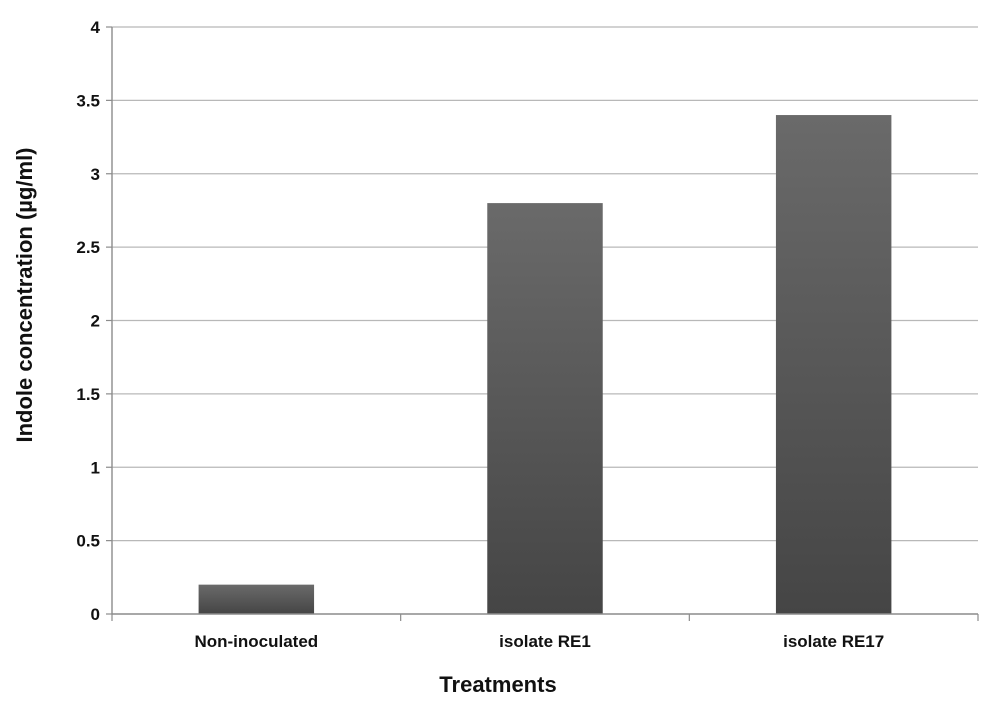  Describe the element at coordinates (833, 641) in the screenshot. I see `x-tick-label: isolate RE17` at that location.